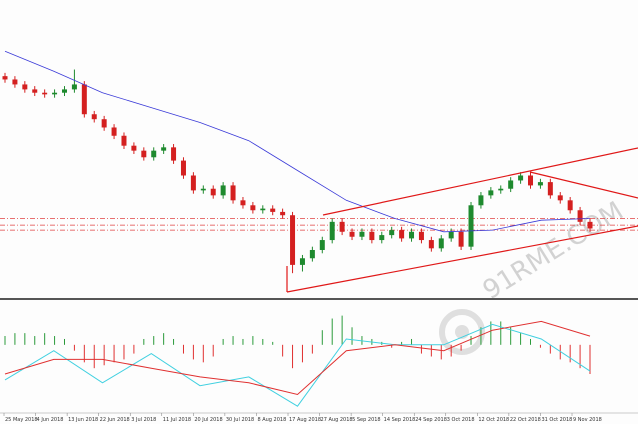 The width and height of the screenshot is (638, 424). I want to click on x-tick-label: 31 Oct 2018, so click(556, 420).